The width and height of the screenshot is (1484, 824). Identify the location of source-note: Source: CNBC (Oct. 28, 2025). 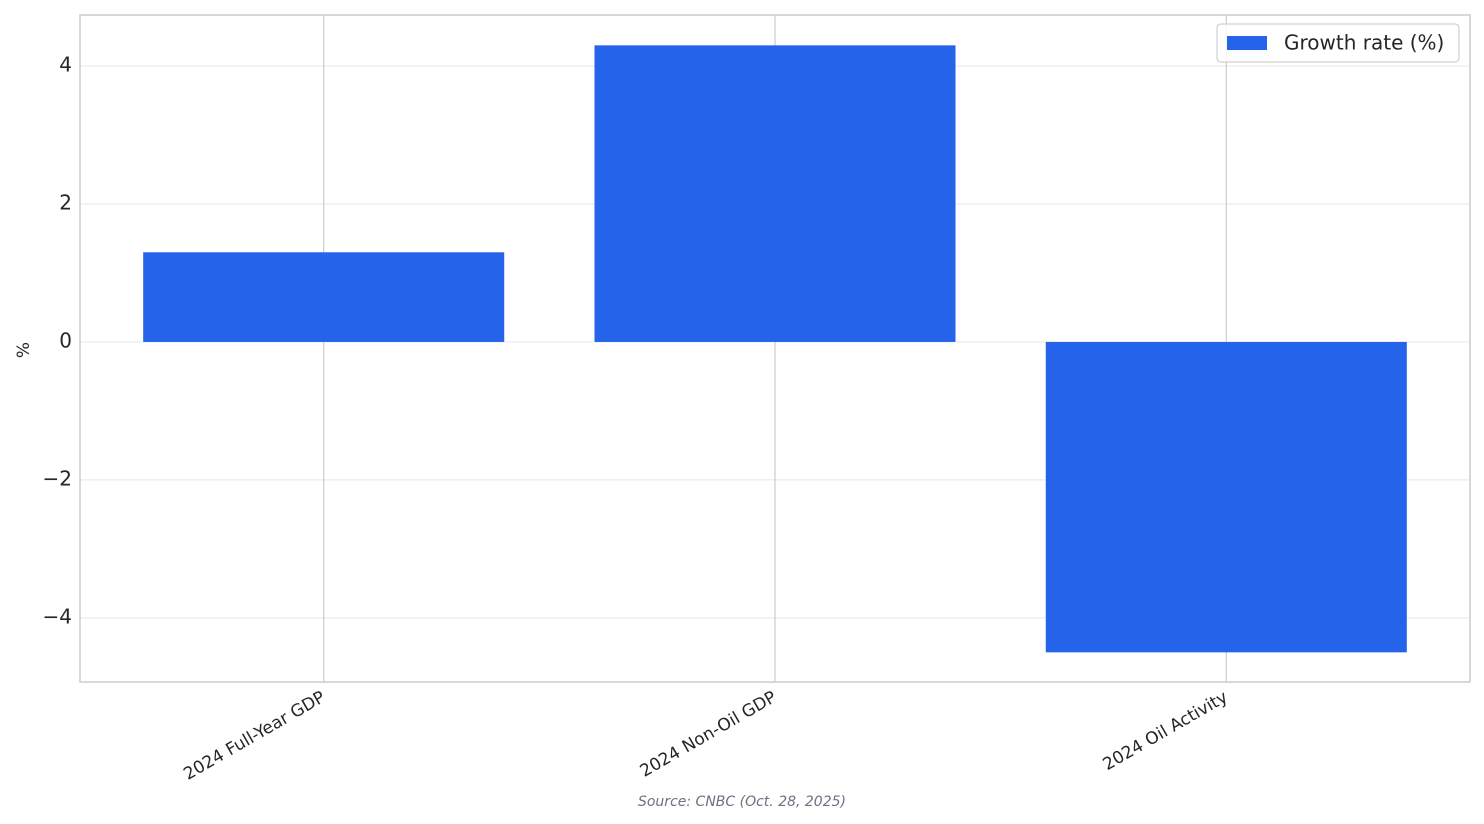
(742, 802).